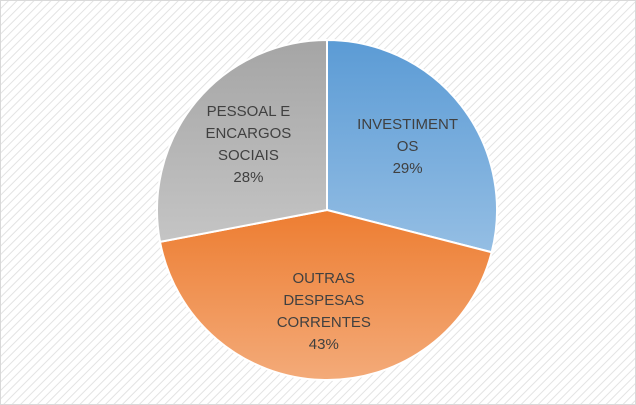 The width and height of the screenshot is (636, 405). What do you see at coordinates (323, 344) in the screenshot?
I see `value-label: 43%` at bounding box center [323, 344].